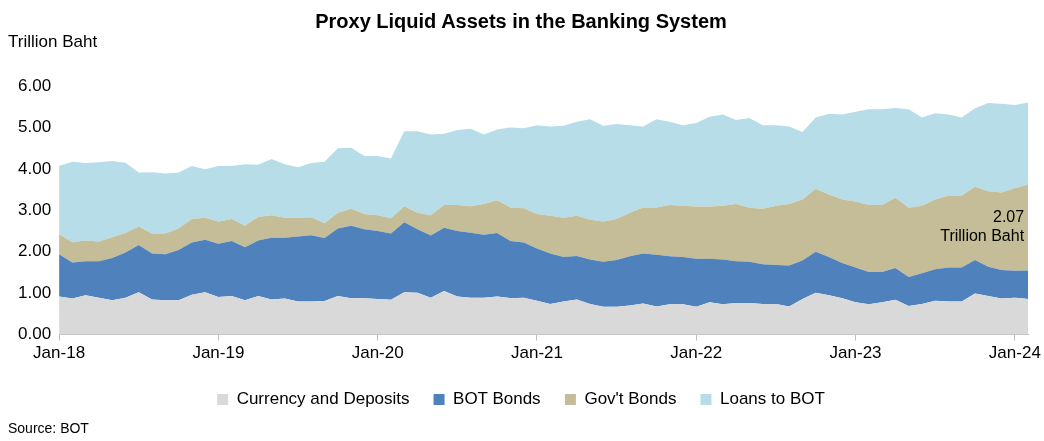 The image size is (1044, 441). I want to click on legend-label: BOT Bonds, so click(497, 399).